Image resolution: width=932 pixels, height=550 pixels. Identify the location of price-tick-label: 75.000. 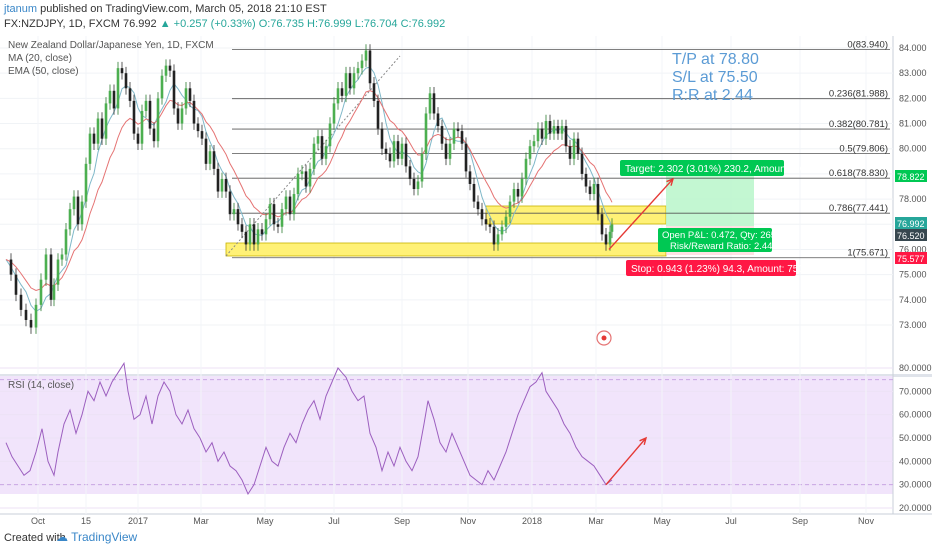
(913, 275).